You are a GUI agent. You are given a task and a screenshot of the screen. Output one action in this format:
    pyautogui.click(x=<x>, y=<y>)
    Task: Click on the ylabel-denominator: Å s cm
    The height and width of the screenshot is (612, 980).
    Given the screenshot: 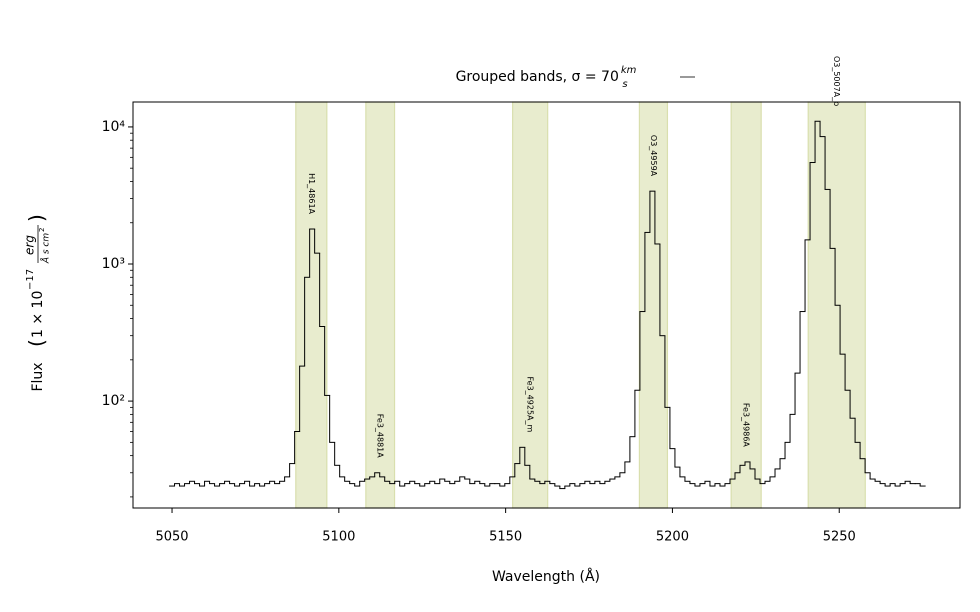 What is the action you would take?
    pyautogui.click(x=46, y=249)
    